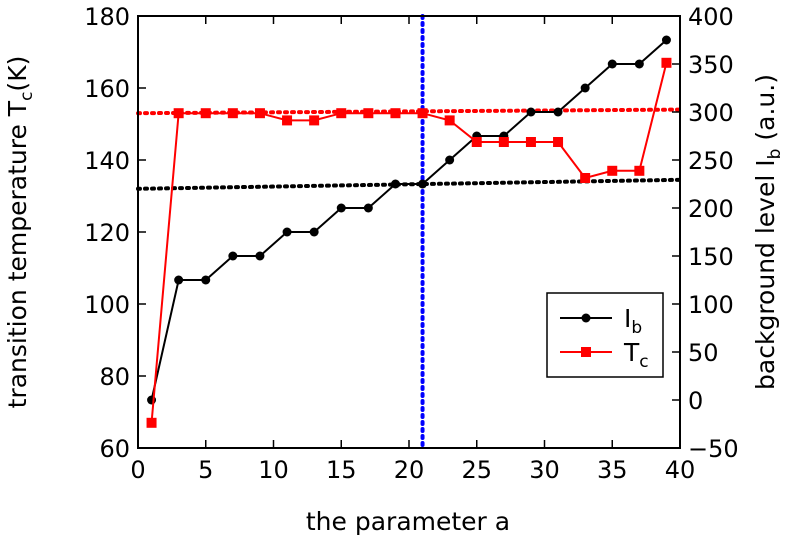 This screenshot has width=789, height=539. What do you see at coordinates (765, 111) in the screenshot?
I see `y-right-label-suffix: (a.u.)` at bounding box center [765, 111].